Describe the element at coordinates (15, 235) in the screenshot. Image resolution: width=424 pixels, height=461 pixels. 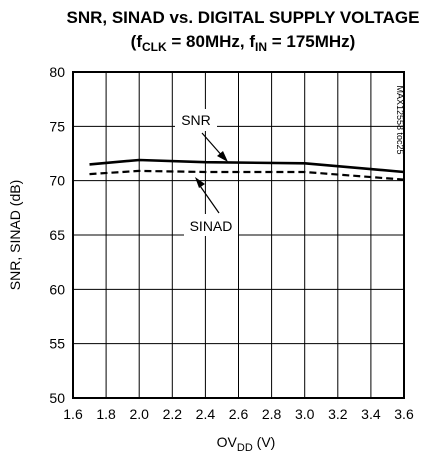
I see `y-axis-label: SNR, SINAD (dB)` at that location.